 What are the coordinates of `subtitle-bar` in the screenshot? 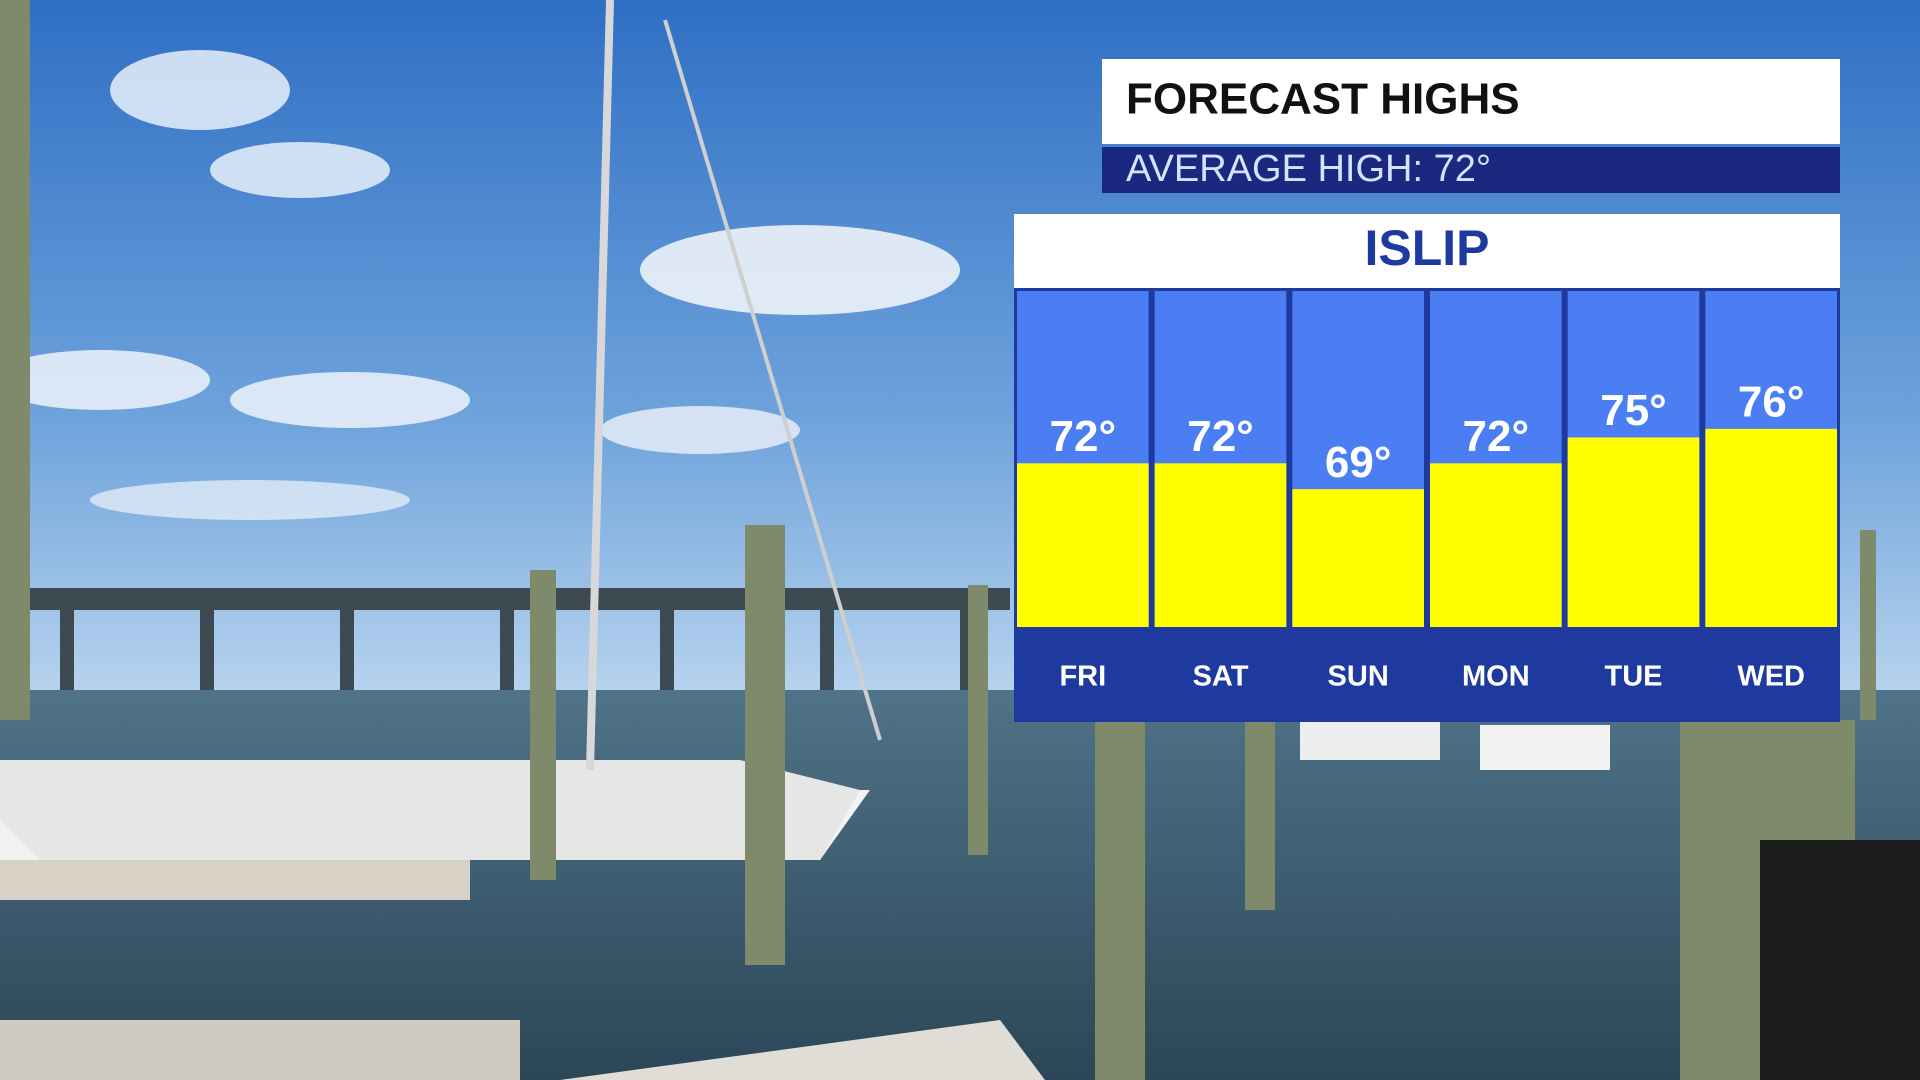 It's located at (1471, 170).